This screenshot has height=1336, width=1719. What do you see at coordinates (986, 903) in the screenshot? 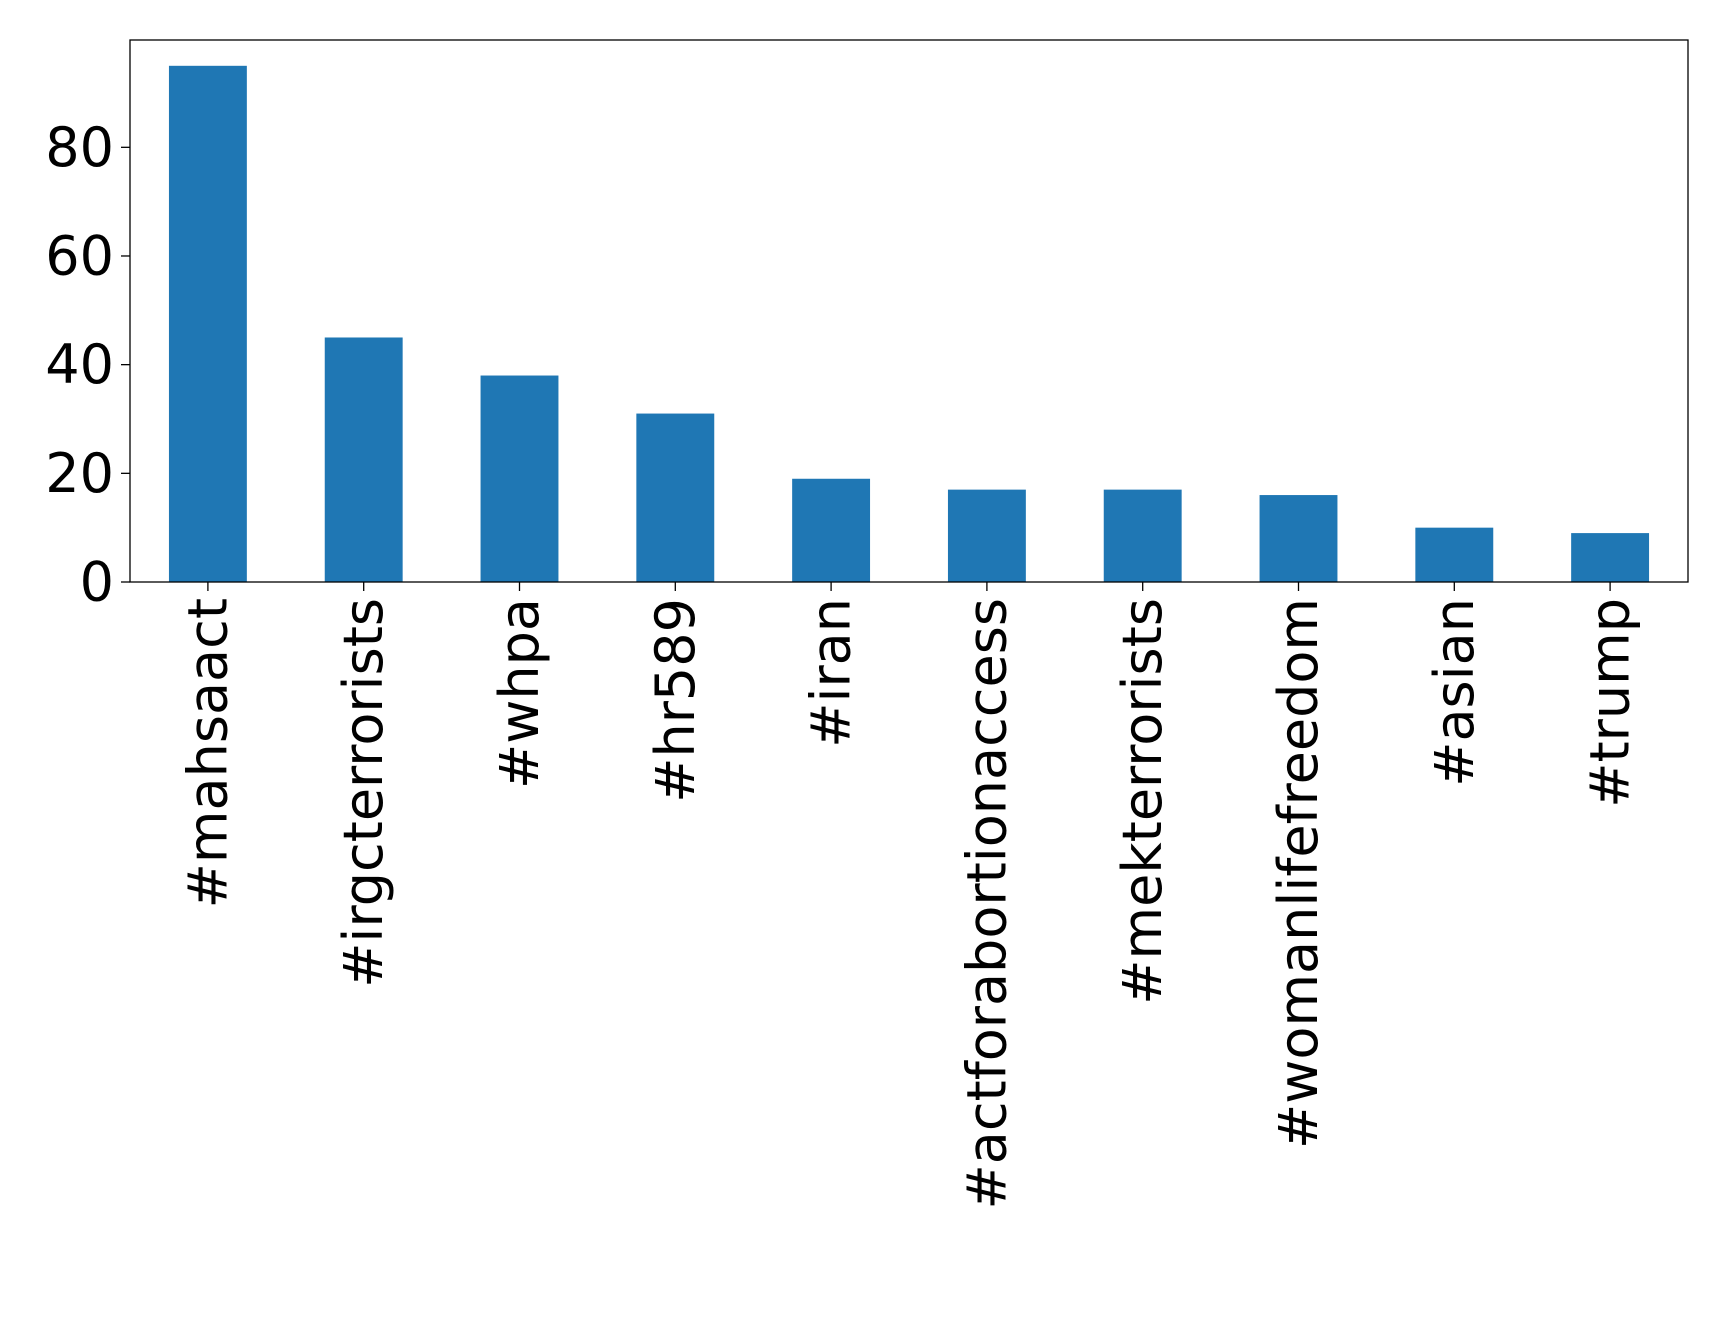
I see `x-tick-label-actforabortionaccess: #actforabortionaccess` at bounding box center [986, 903].